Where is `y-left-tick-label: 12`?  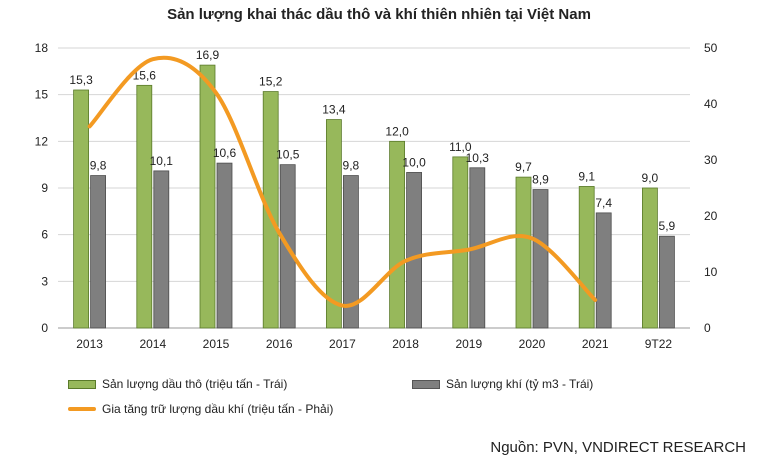
y-left-tick-label: 12 is located at coordinates (42, 141).